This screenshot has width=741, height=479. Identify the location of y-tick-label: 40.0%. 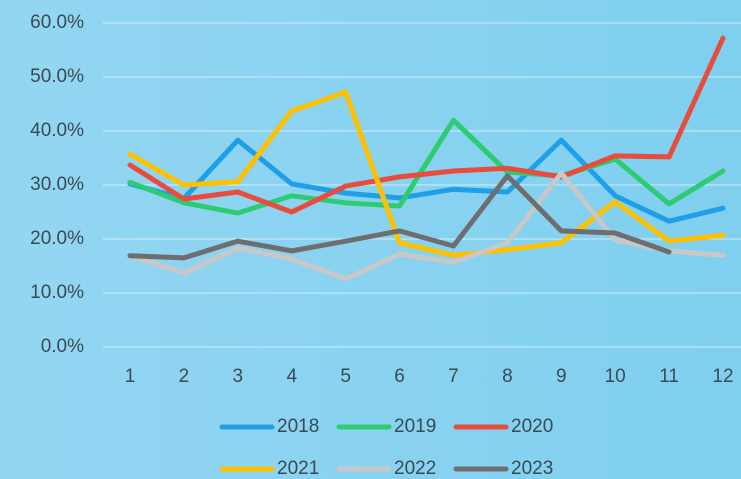
(57, 130).